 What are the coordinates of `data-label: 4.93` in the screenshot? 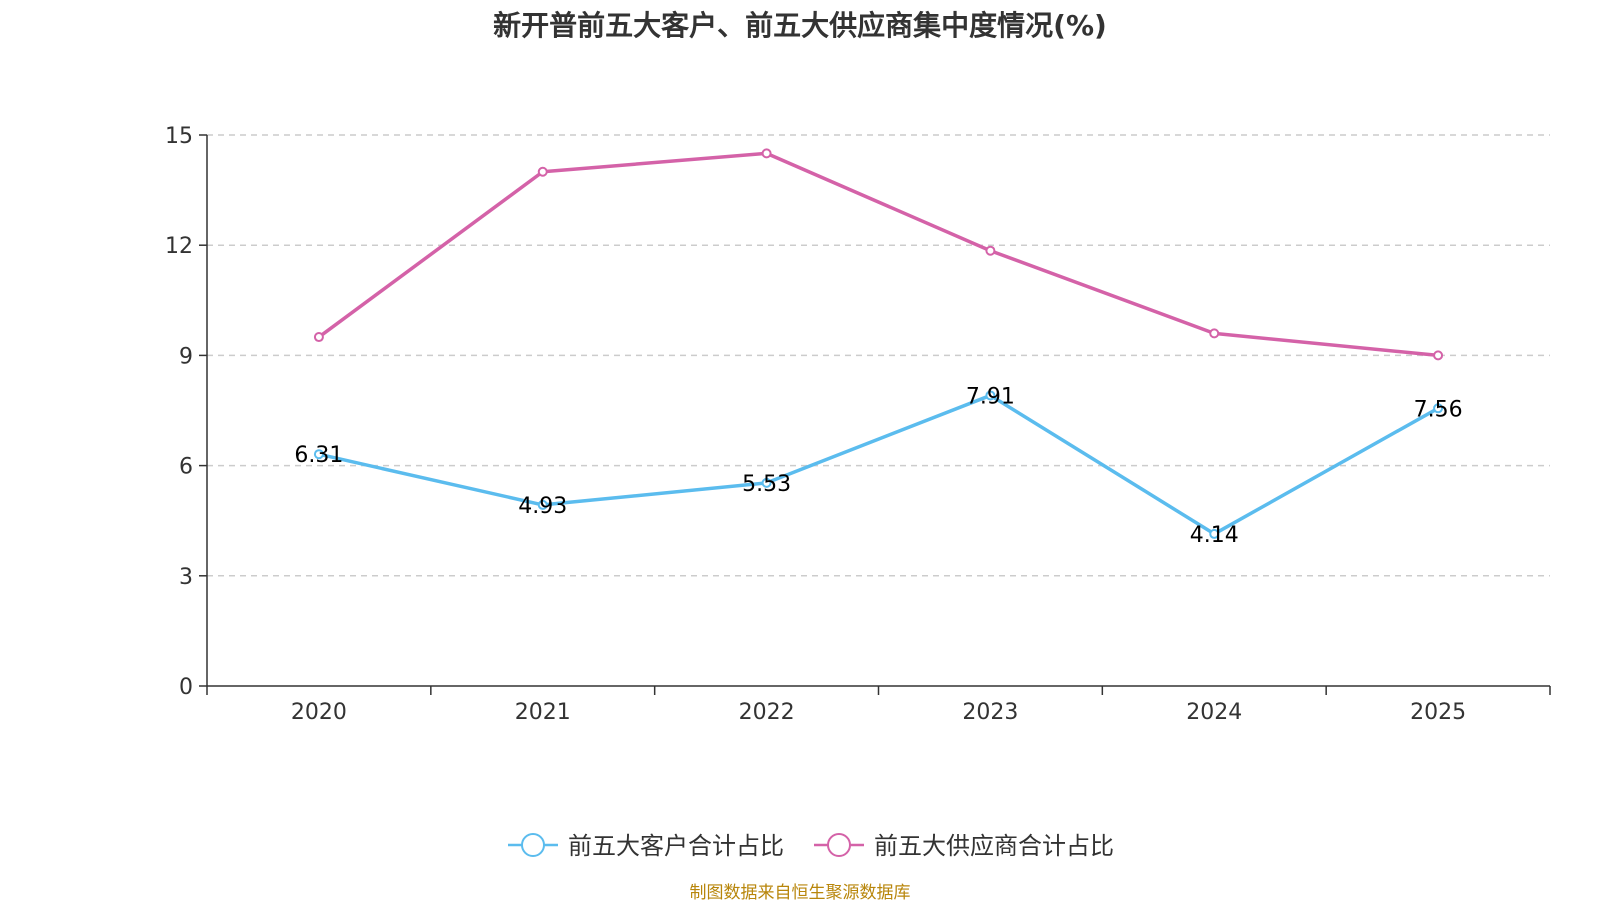 It's located at (542, 506).